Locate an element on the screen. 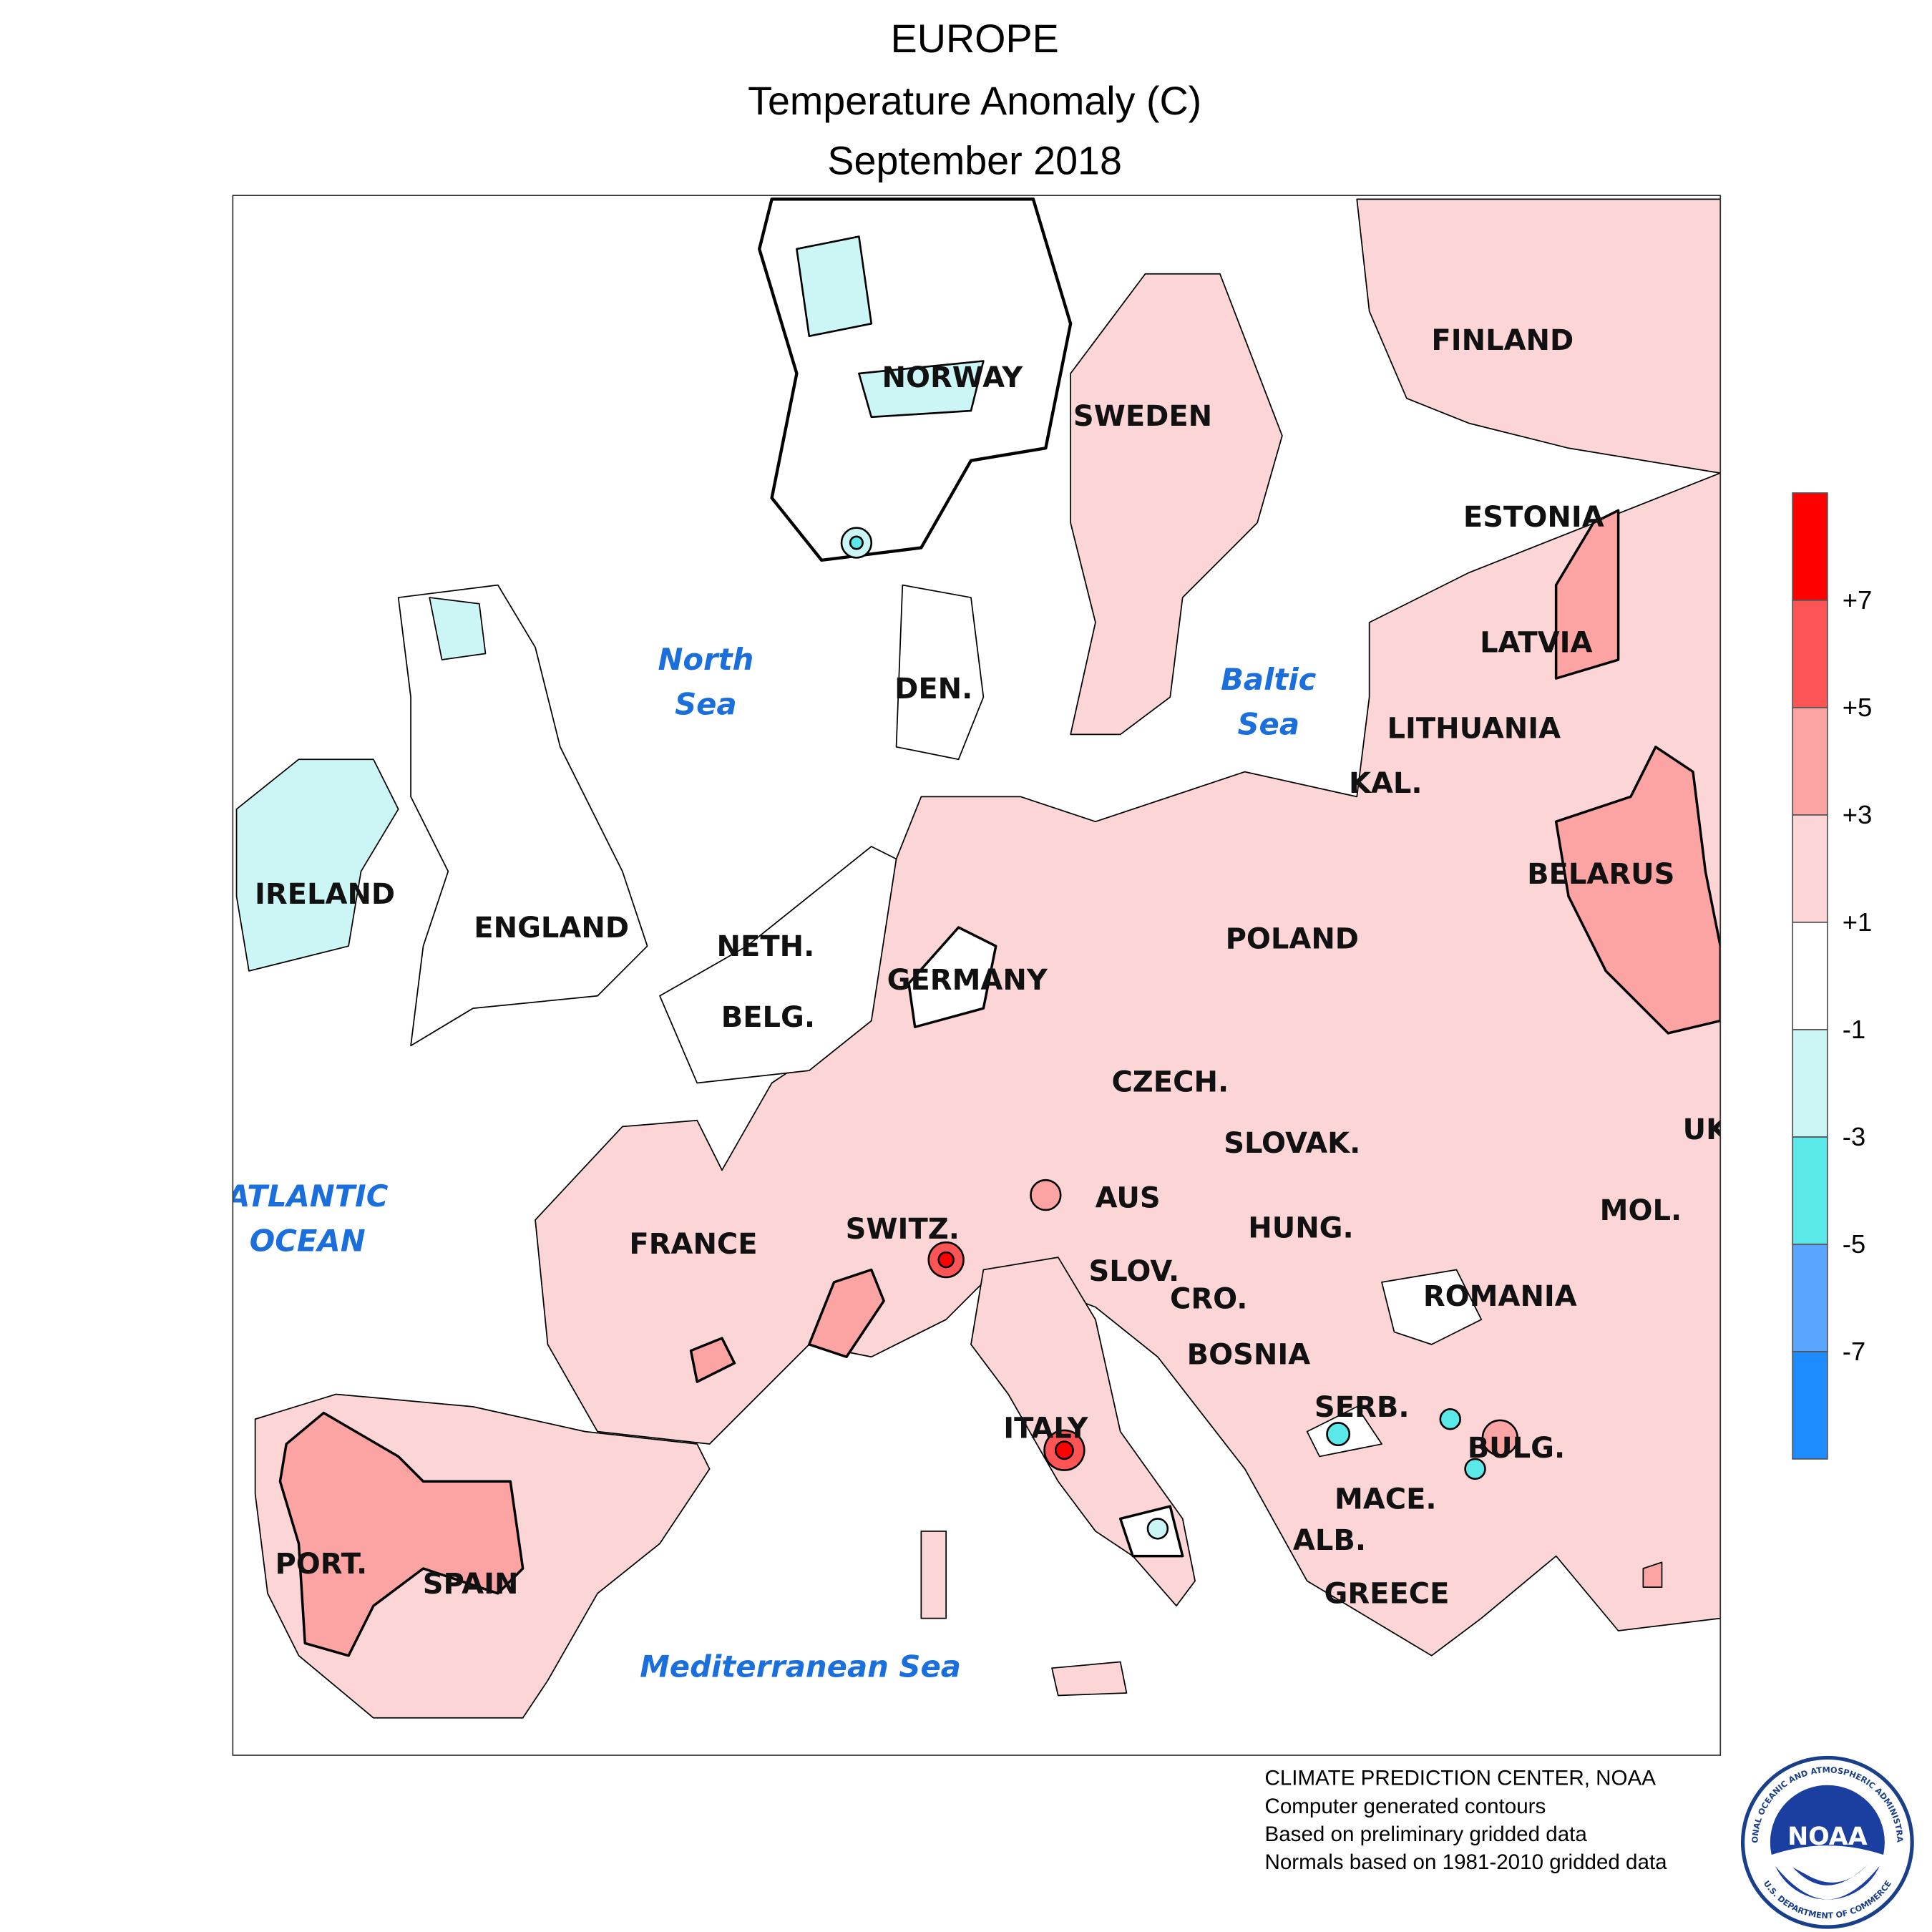 This screenshot has height=1932, width=1932. sea-label: ATLANTIC is located at coordinates (307, 1196).